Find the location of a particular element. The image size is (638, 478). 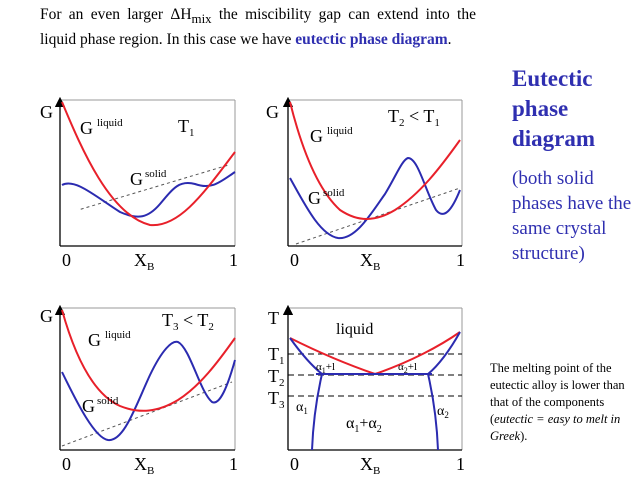

panel-4-alpha1-label: α1 is located at coordinates (302, 408).